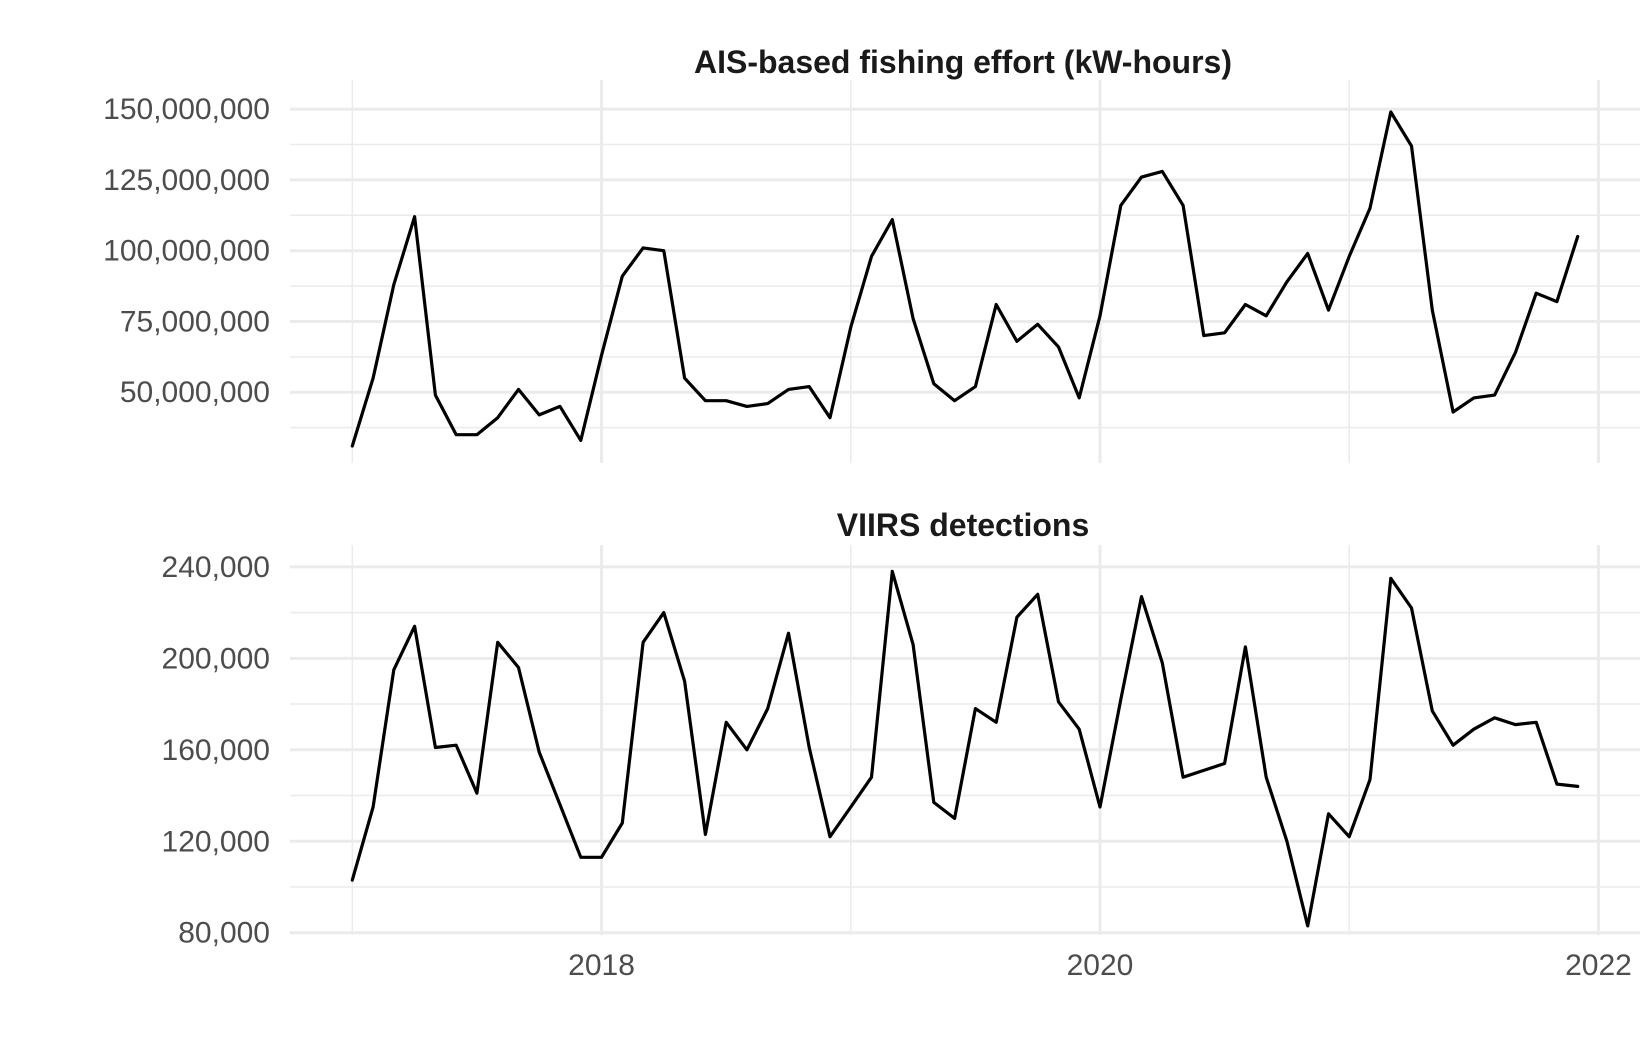  Describe the element at coordinates (963, 525) in the screenshot. I see `viirs-panel-title: VIIRS detections` at that location.